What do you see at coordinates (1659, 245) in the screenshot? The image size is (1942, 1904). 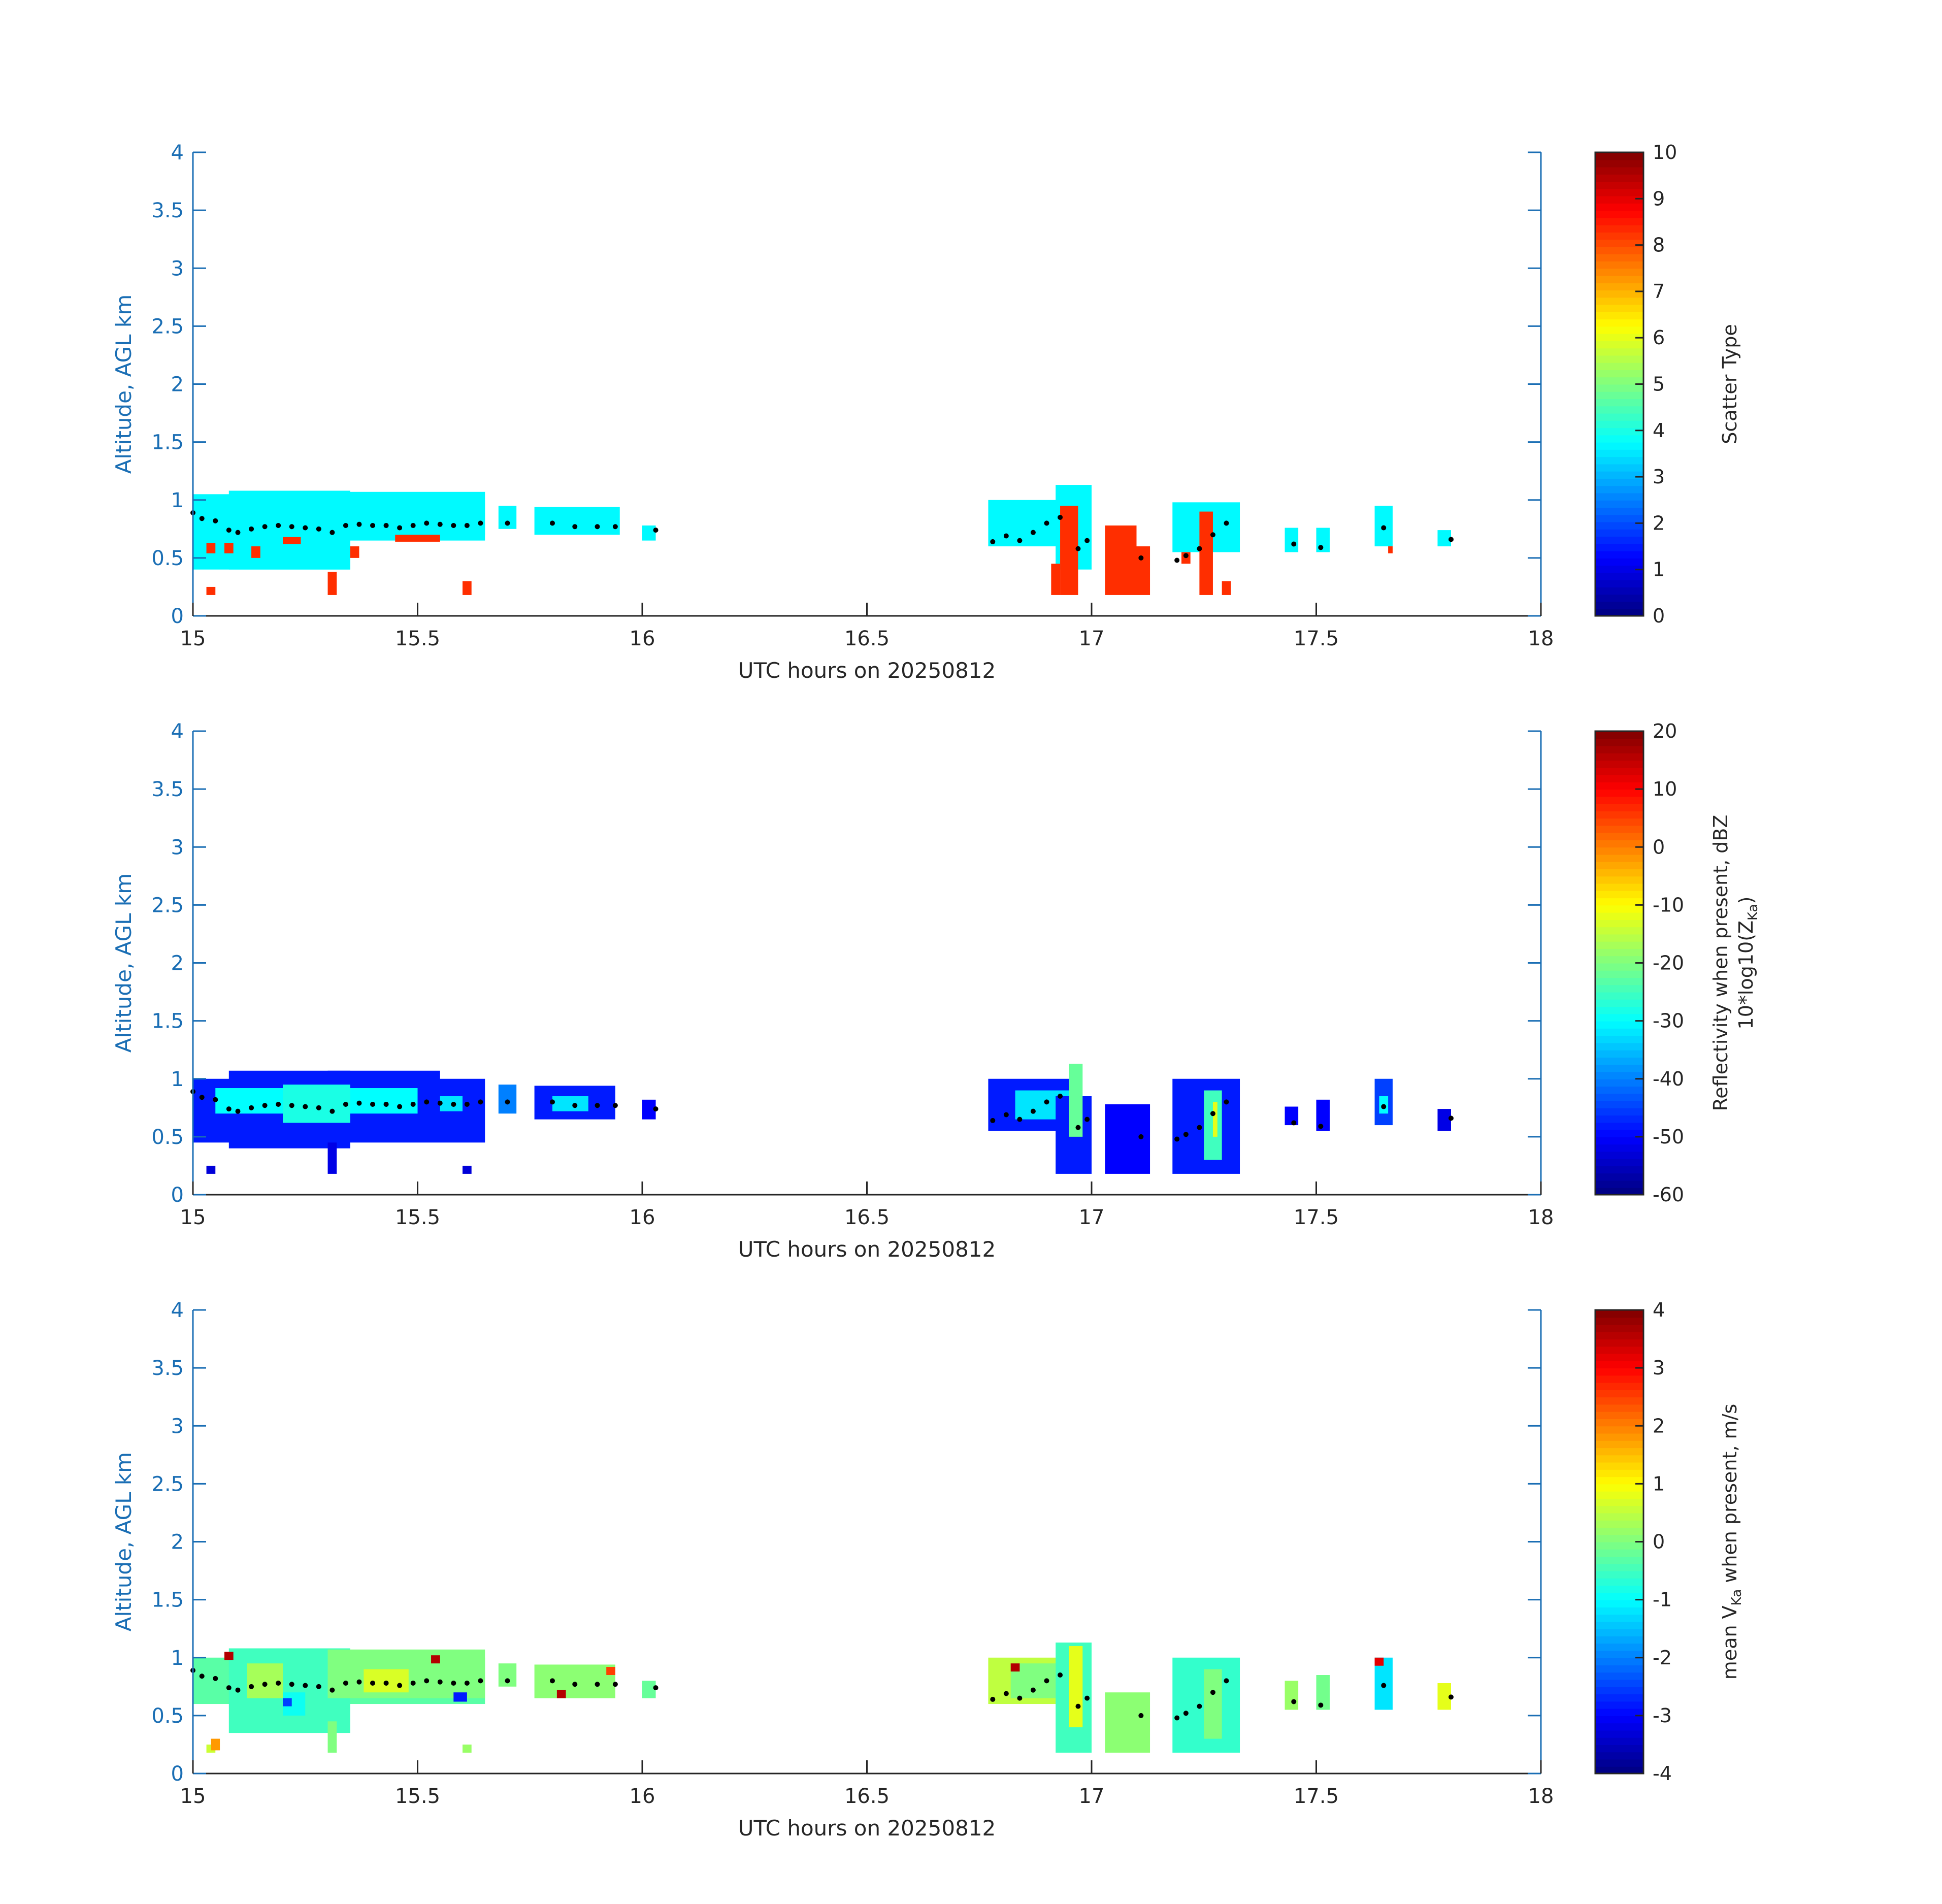 I see `colorbar-tick-label: 8` at bounding box center [1659, 245].